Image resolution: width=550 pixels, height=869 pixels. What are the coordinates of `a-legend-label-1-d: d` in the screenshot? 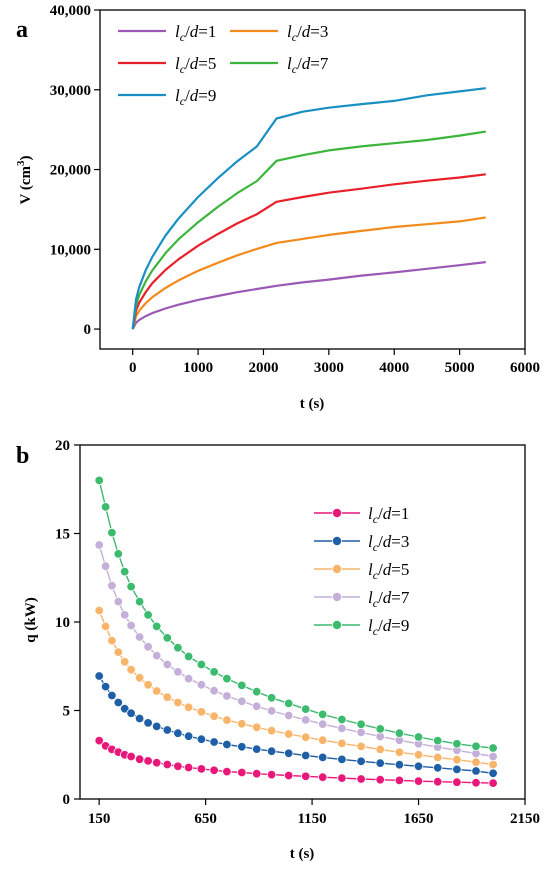 It's located at (194, 31).